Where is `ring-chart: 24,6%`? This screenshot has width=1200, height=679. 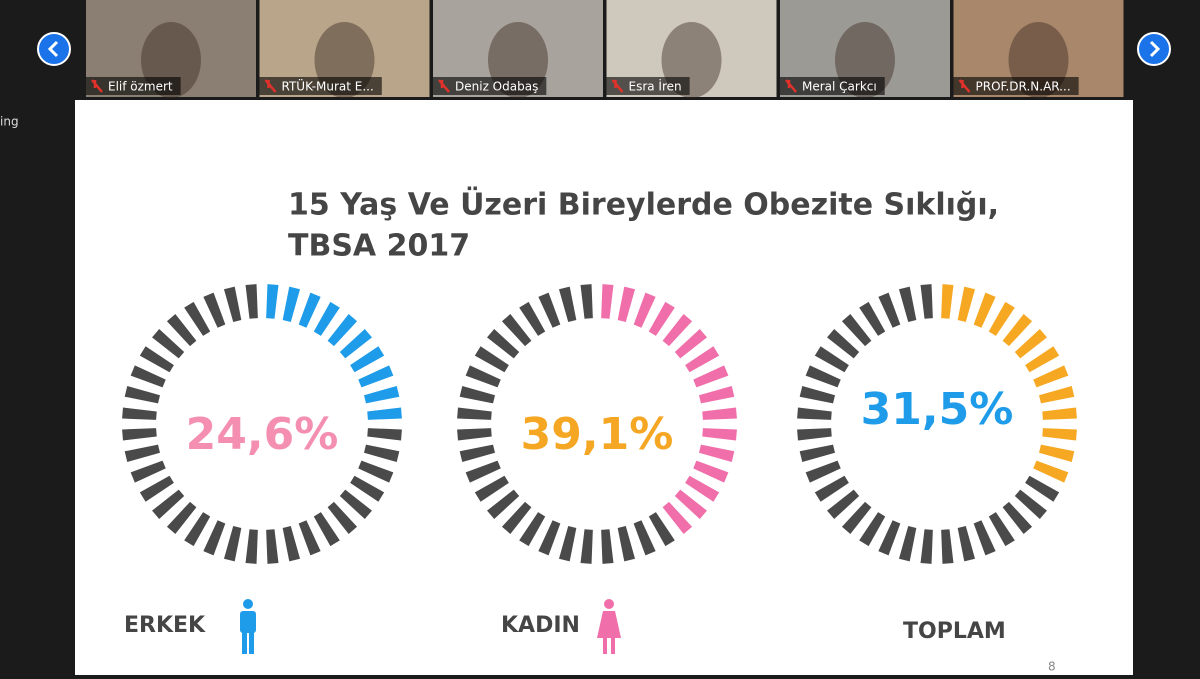
ring-chart: 24,6% is located at coordinates (262, 424).